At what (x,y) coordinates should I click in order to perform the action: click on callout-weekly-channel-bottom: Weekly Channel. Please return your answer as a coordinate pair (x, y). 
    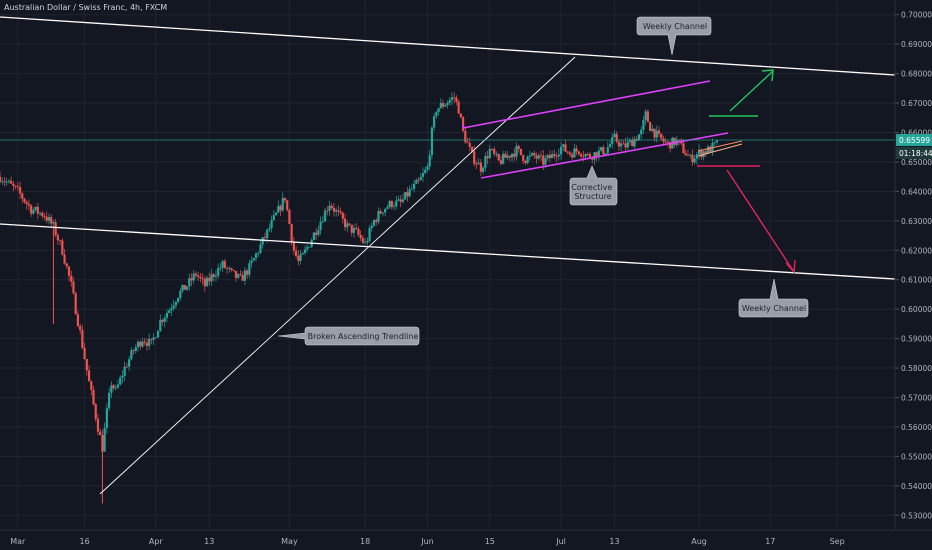
    Looking at the image, I should click on (773, 298).